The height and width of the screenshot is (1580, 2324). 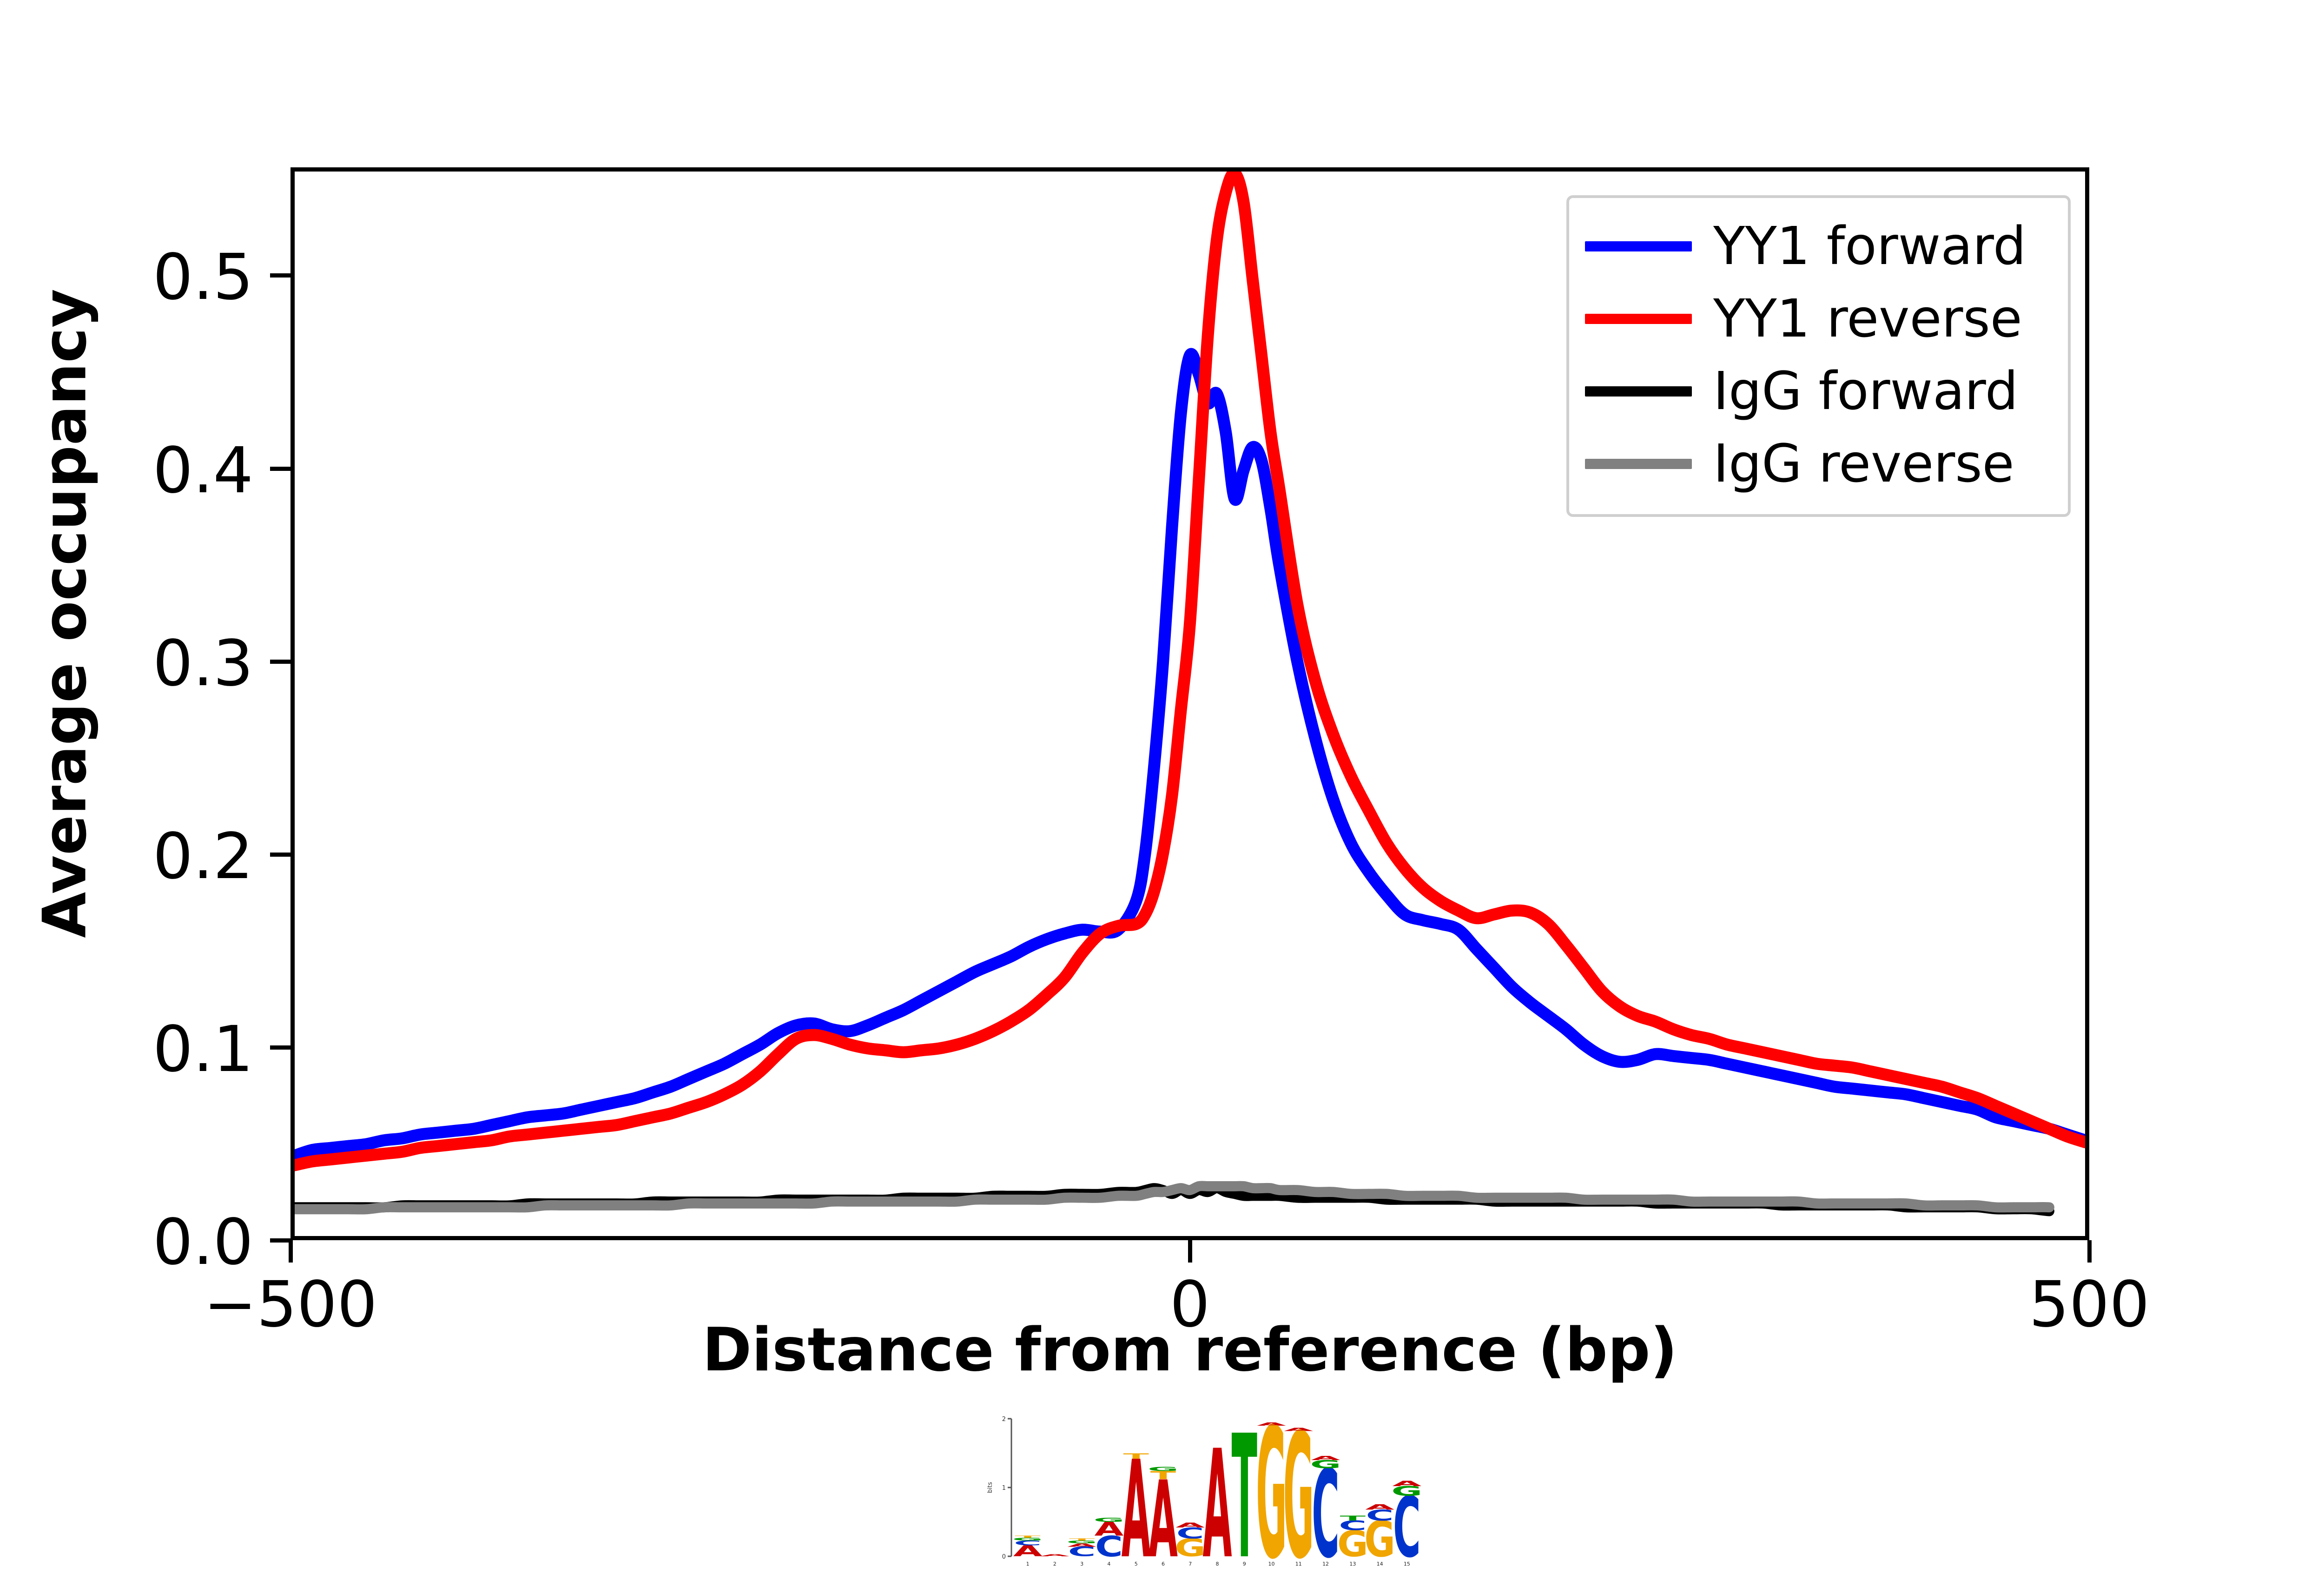 I want to click on y-tick-label: 0.3, so click(x=202, y=664).